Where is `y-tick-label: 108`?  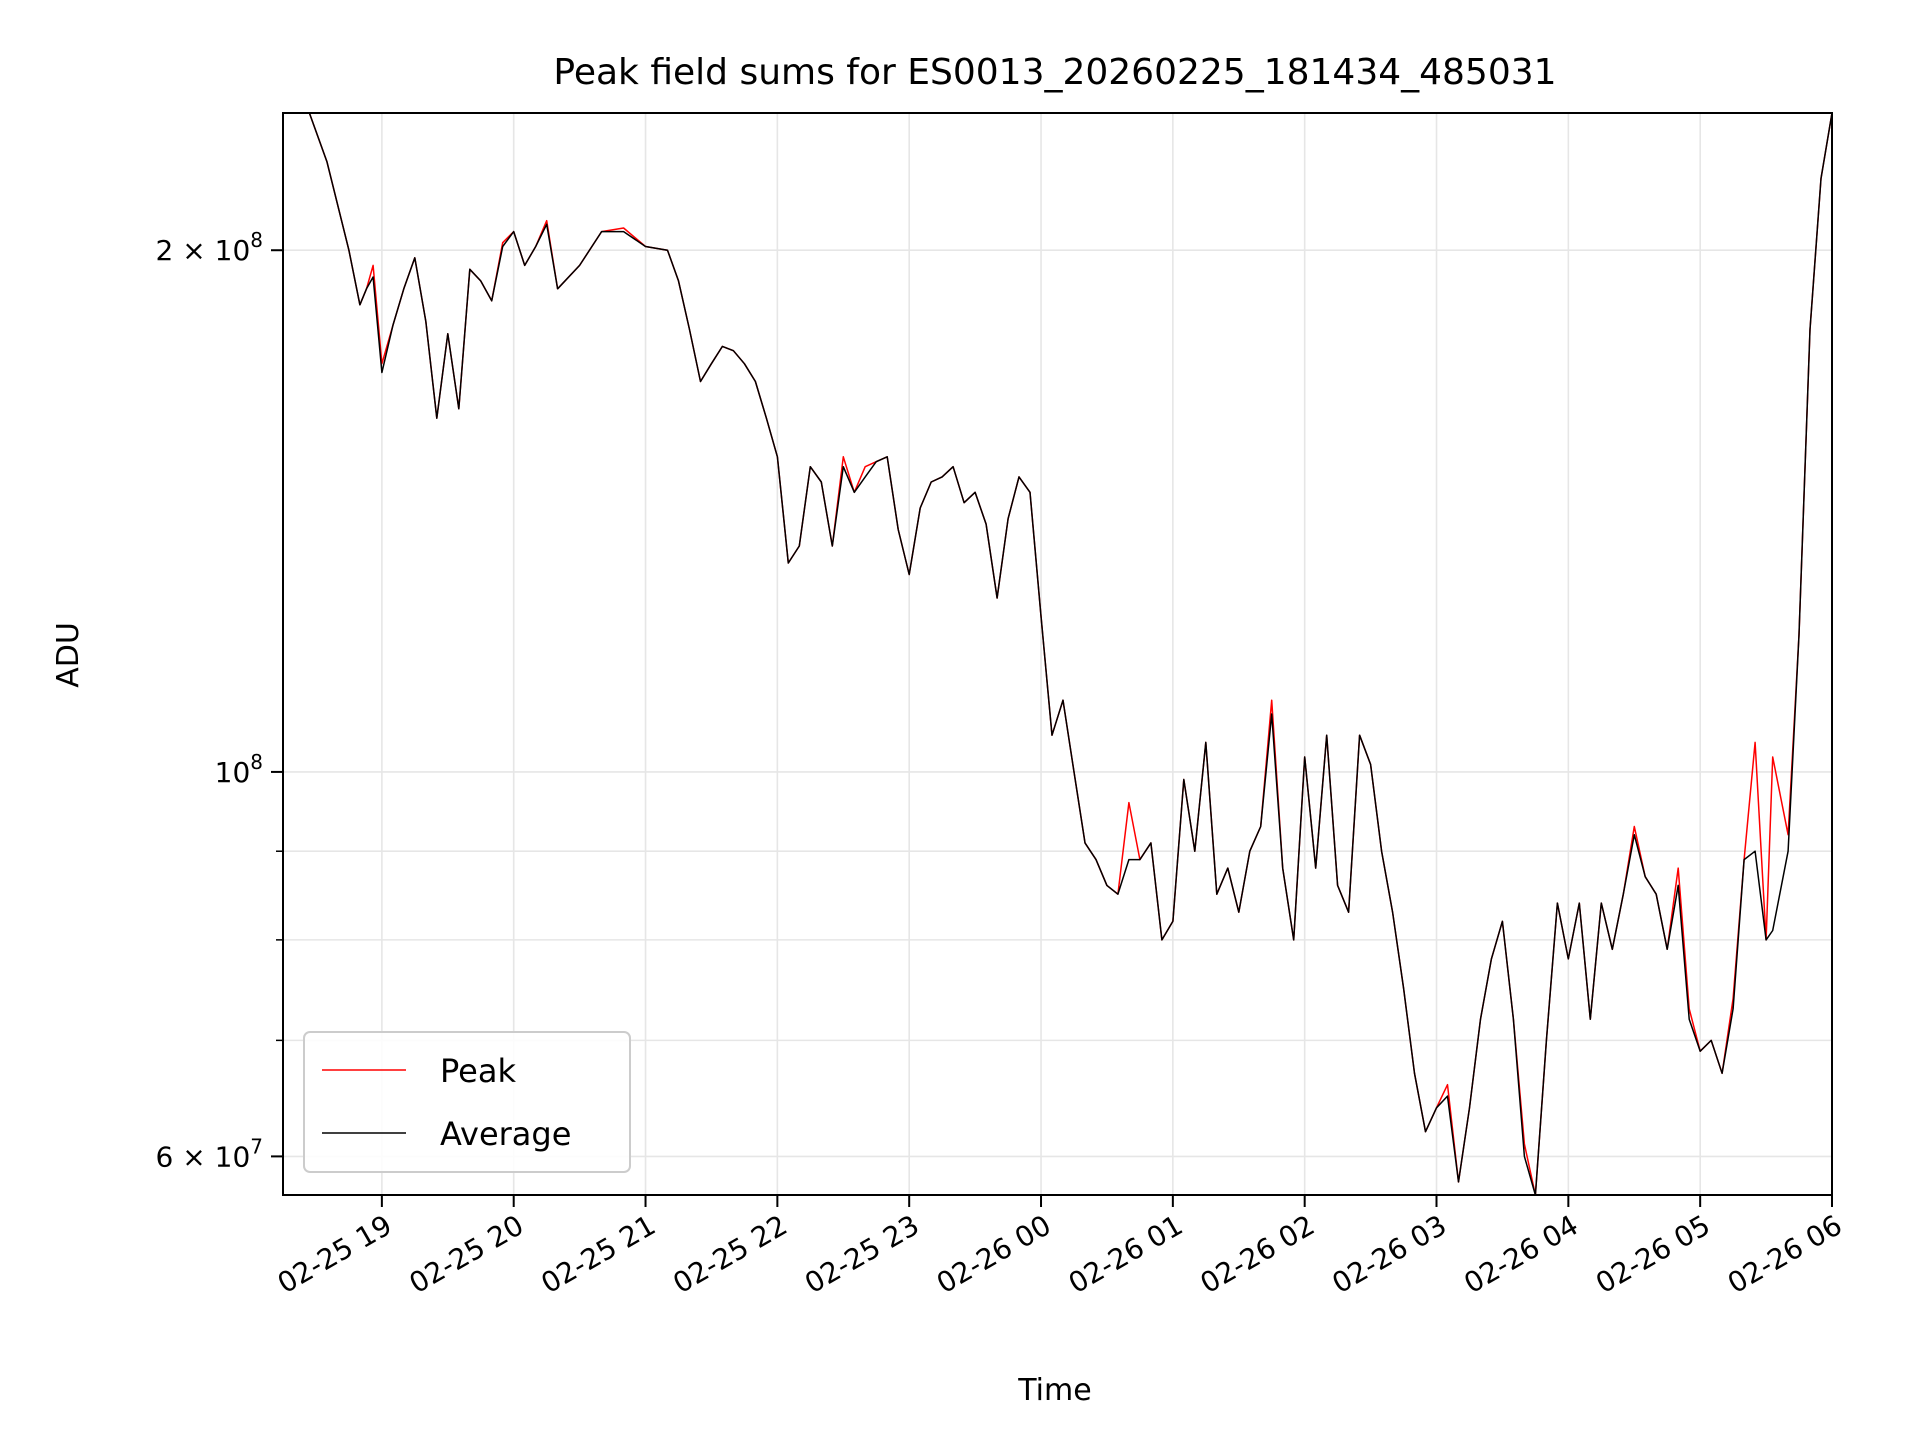 y-tick-label: 108 is located at coordinates (239, 769).